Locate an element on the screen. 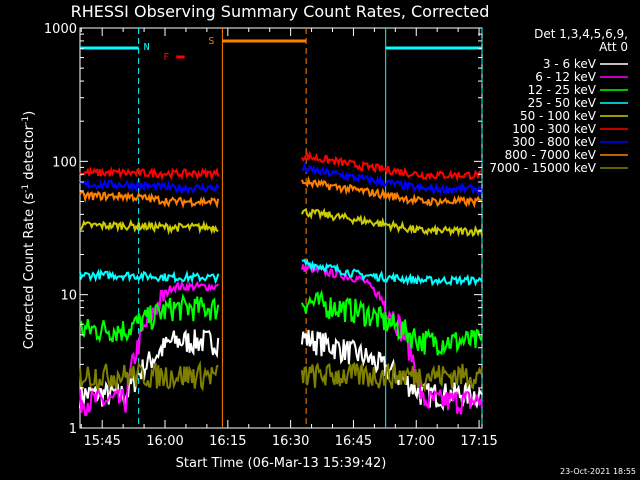 This screenshot has height=480, width=640. x-tick-label: 17:00 is located at coordinates (416, 441).